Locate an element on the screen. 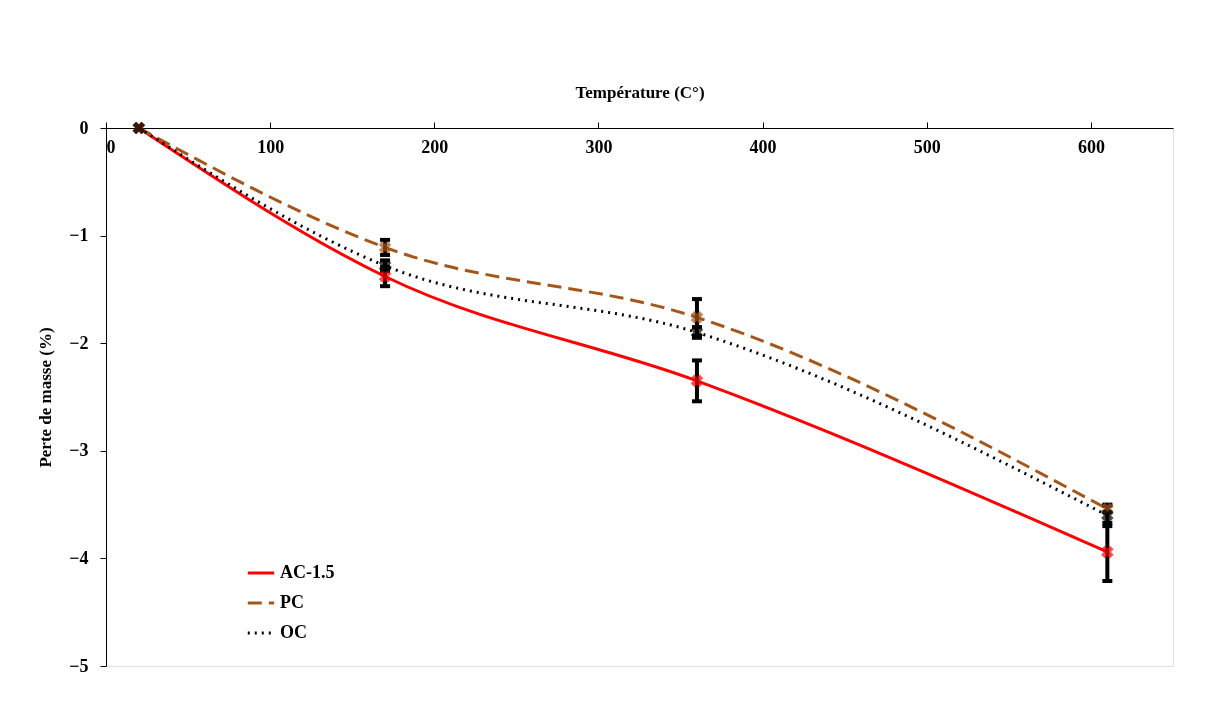 This screenshot has height=713, width=1230. y-tick-label: −1 is located at coordinates (79, 235).